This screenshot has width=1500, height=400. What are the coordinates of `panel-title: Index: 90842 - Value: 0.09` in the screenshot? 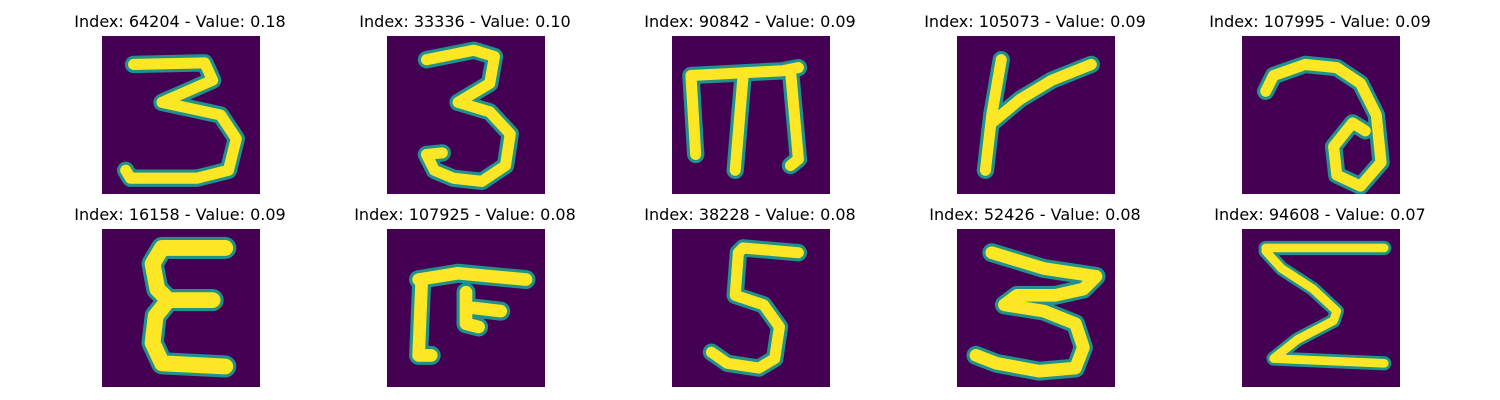 It's located at (750, 21).